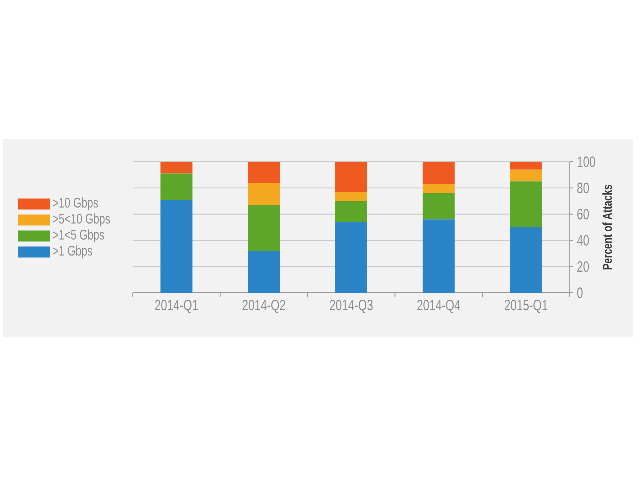 This screenshot has height=480, width=640. Describe the element at coordinates (264, 307) in the screenshot. I see `x-tick-label: 2014-Q2` at that location.